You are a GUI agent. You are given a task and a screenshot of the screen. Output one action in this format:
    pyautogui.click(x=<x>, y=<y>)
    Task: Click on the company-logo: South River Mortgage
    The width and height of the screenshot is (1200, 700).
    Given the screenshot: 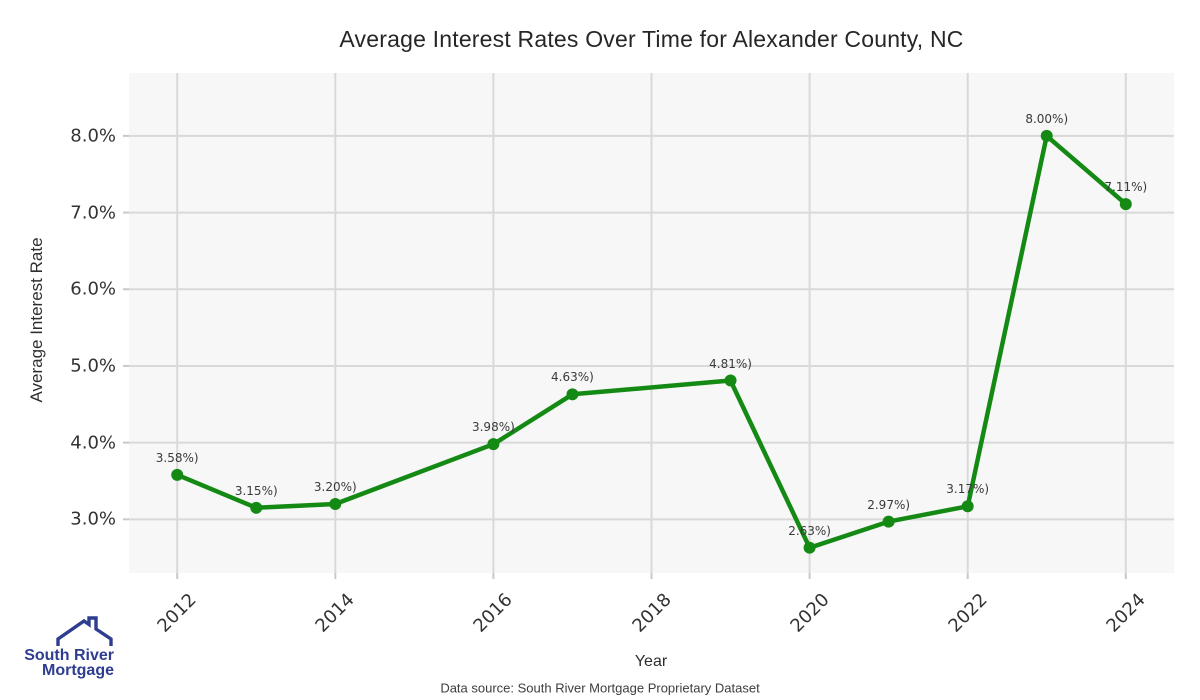 What is the action you would take?
    pyautogui.click(x=68, y=651)
    